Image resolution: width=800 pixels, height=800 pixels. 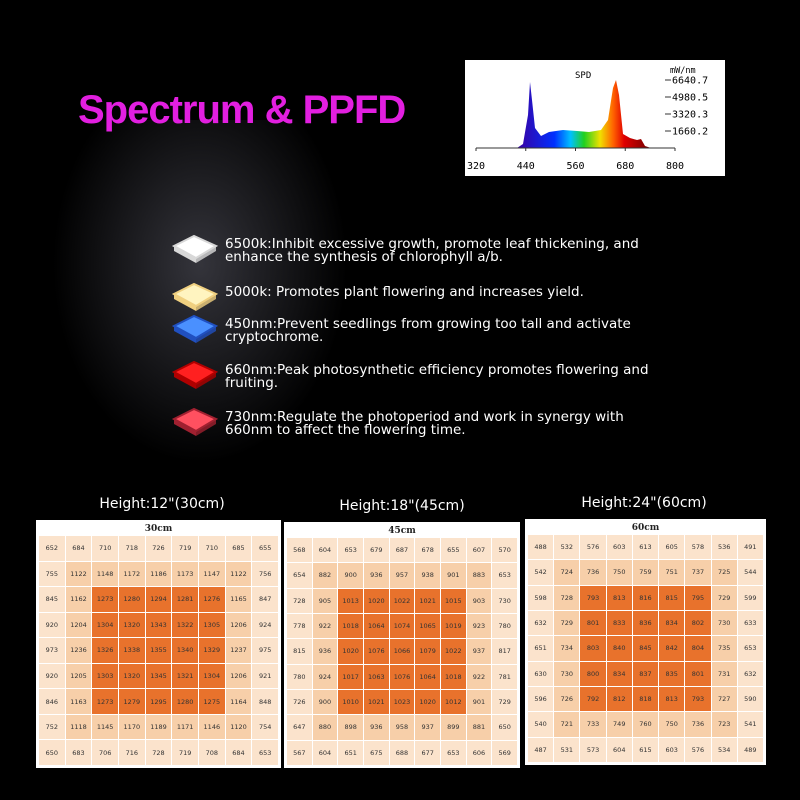 I want to click on ppfd-cell: 973, so click(x=52, y=650).